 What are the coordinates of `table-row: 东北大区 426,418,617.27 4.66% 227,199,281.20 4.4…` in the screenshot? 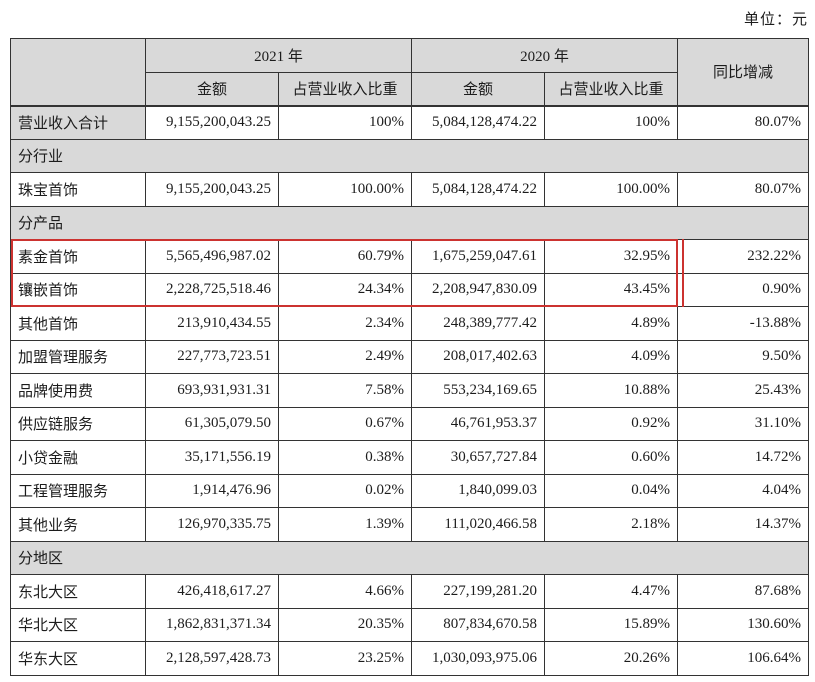 It's located at (410, 591).